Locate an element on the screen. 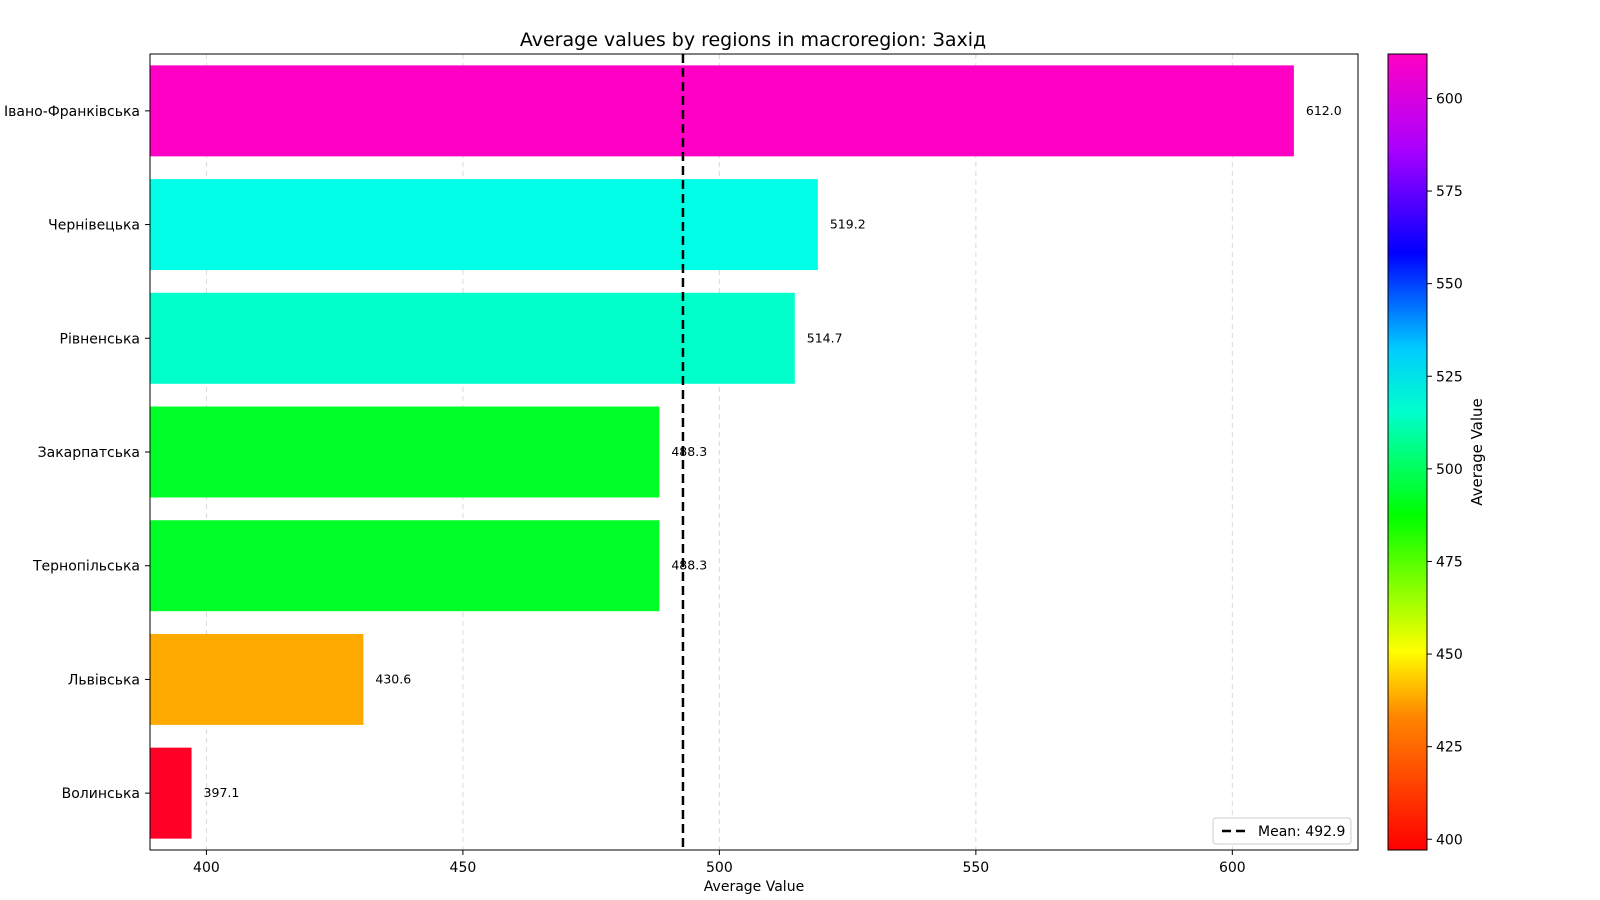 This screenshot has height=900, width=1600. legend-box is located at coordinates (1282, 831).